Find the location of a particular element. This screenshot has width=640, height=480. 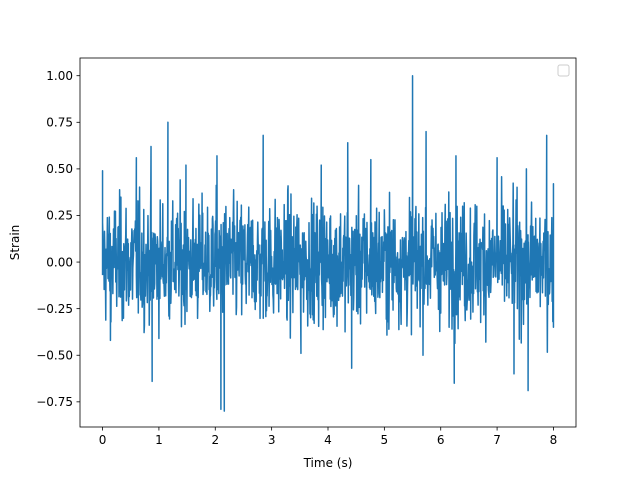

x-tick-label: 6 is located at coordinates (441, 440).